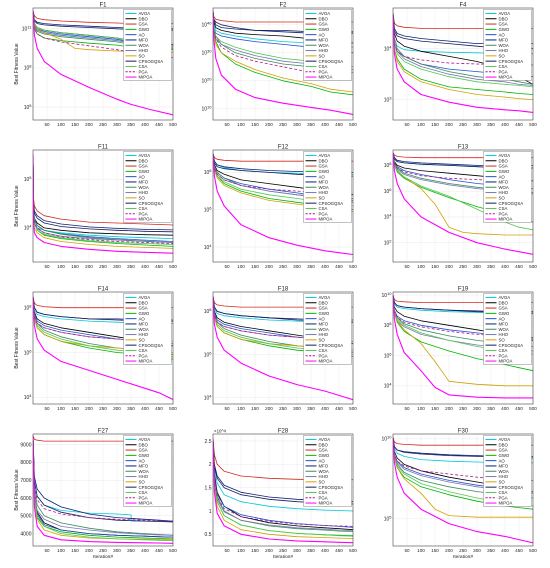  Describe the element at coordinates (388, 99) in the screenshot. I see `y-tick-label: 10³` at that location.